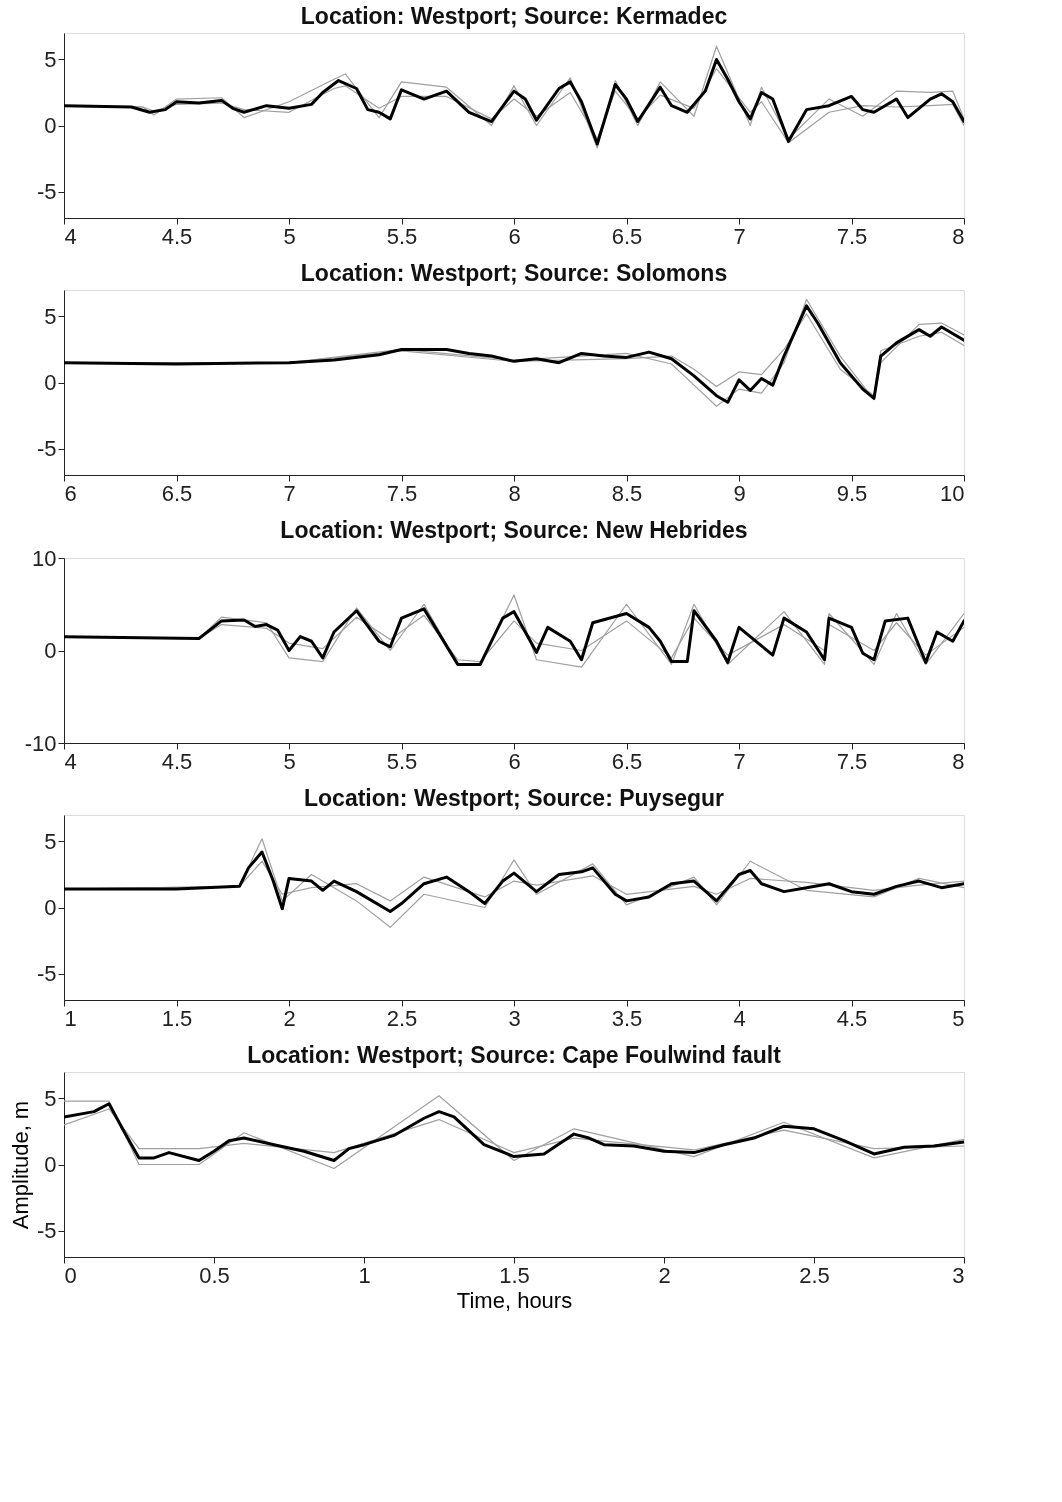  Describe the element at coordinates (514, 798) in the screenshot. I see `chart-title: Location: Westport; Source: Puysegur` at that location.